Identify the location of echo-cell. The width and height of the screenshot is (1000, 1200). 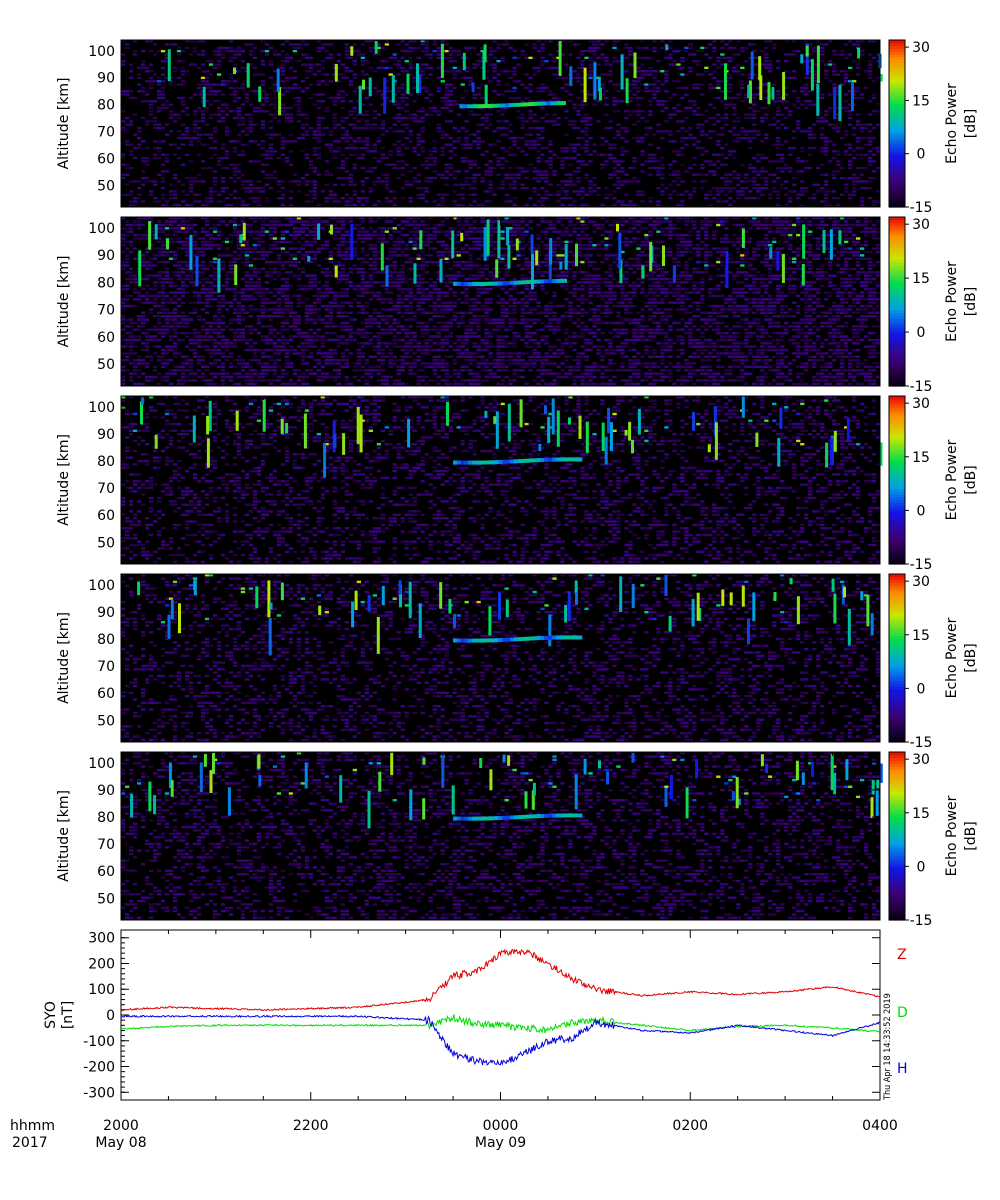
(514, 104).